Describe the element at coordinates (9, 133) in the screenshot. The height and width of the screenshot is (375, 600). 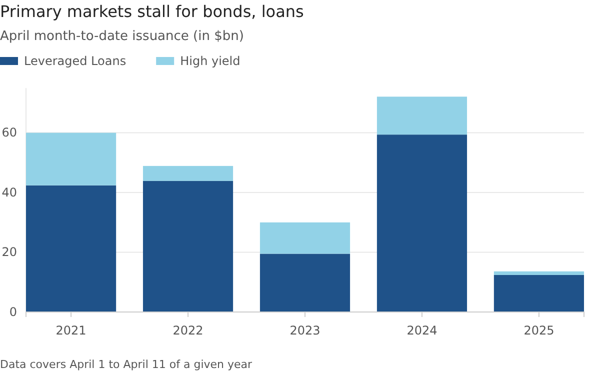
I see `y-tick-label: 60` at that location.